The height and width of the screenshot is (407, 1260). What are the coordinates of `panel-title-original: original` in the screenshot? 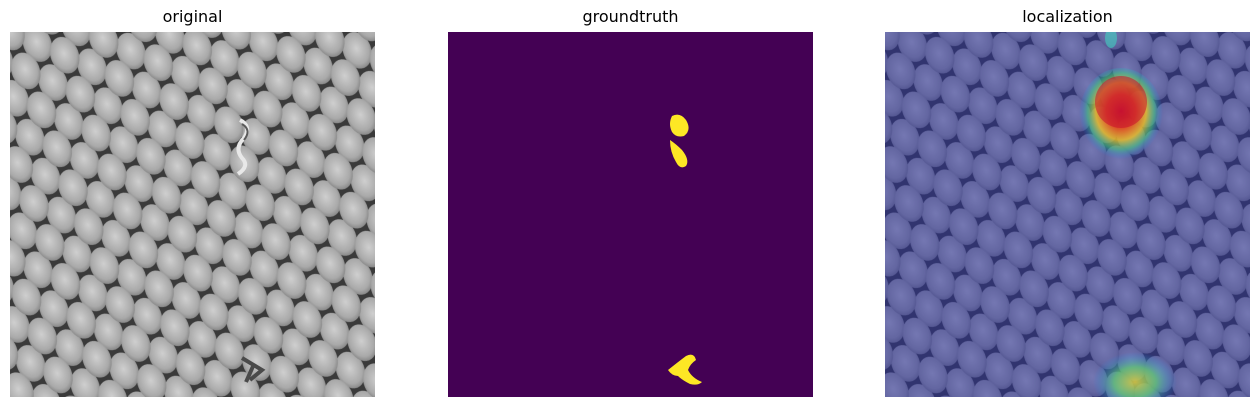 It's located at (192, 16).